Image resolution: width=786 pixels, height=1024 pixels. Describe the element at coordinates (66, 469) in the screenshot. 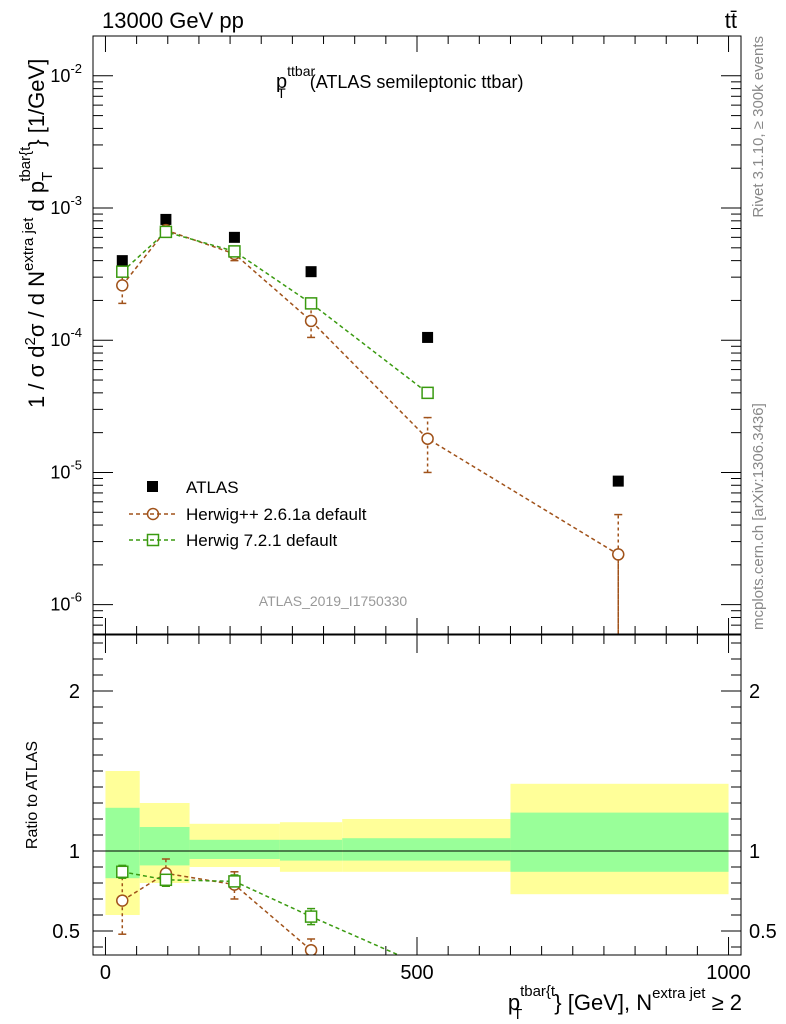

I see `main-y-tick-label: 10⁻⁵` at that location.